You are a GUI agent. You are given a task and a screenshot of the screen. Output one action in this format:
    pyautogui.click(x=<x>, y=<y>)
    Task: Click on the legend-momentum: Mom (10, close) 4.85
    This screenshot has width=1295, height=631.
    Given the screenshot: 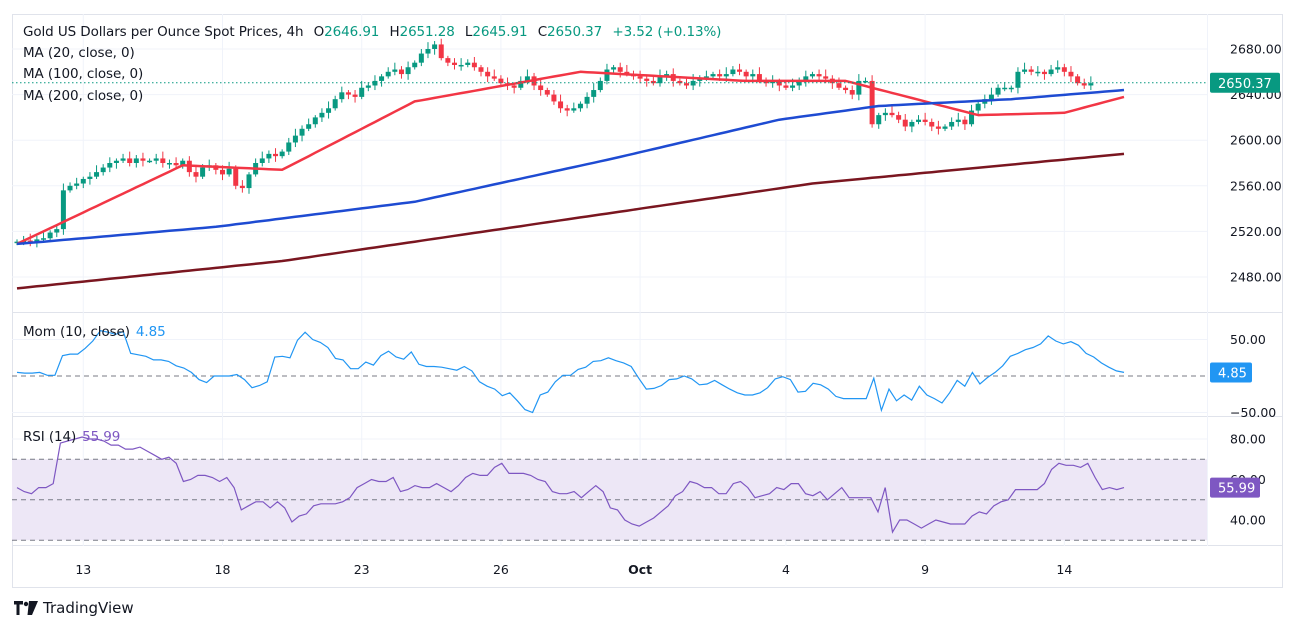 What is the action you would take?
    pyautogui.click(x=97, y=332)
    